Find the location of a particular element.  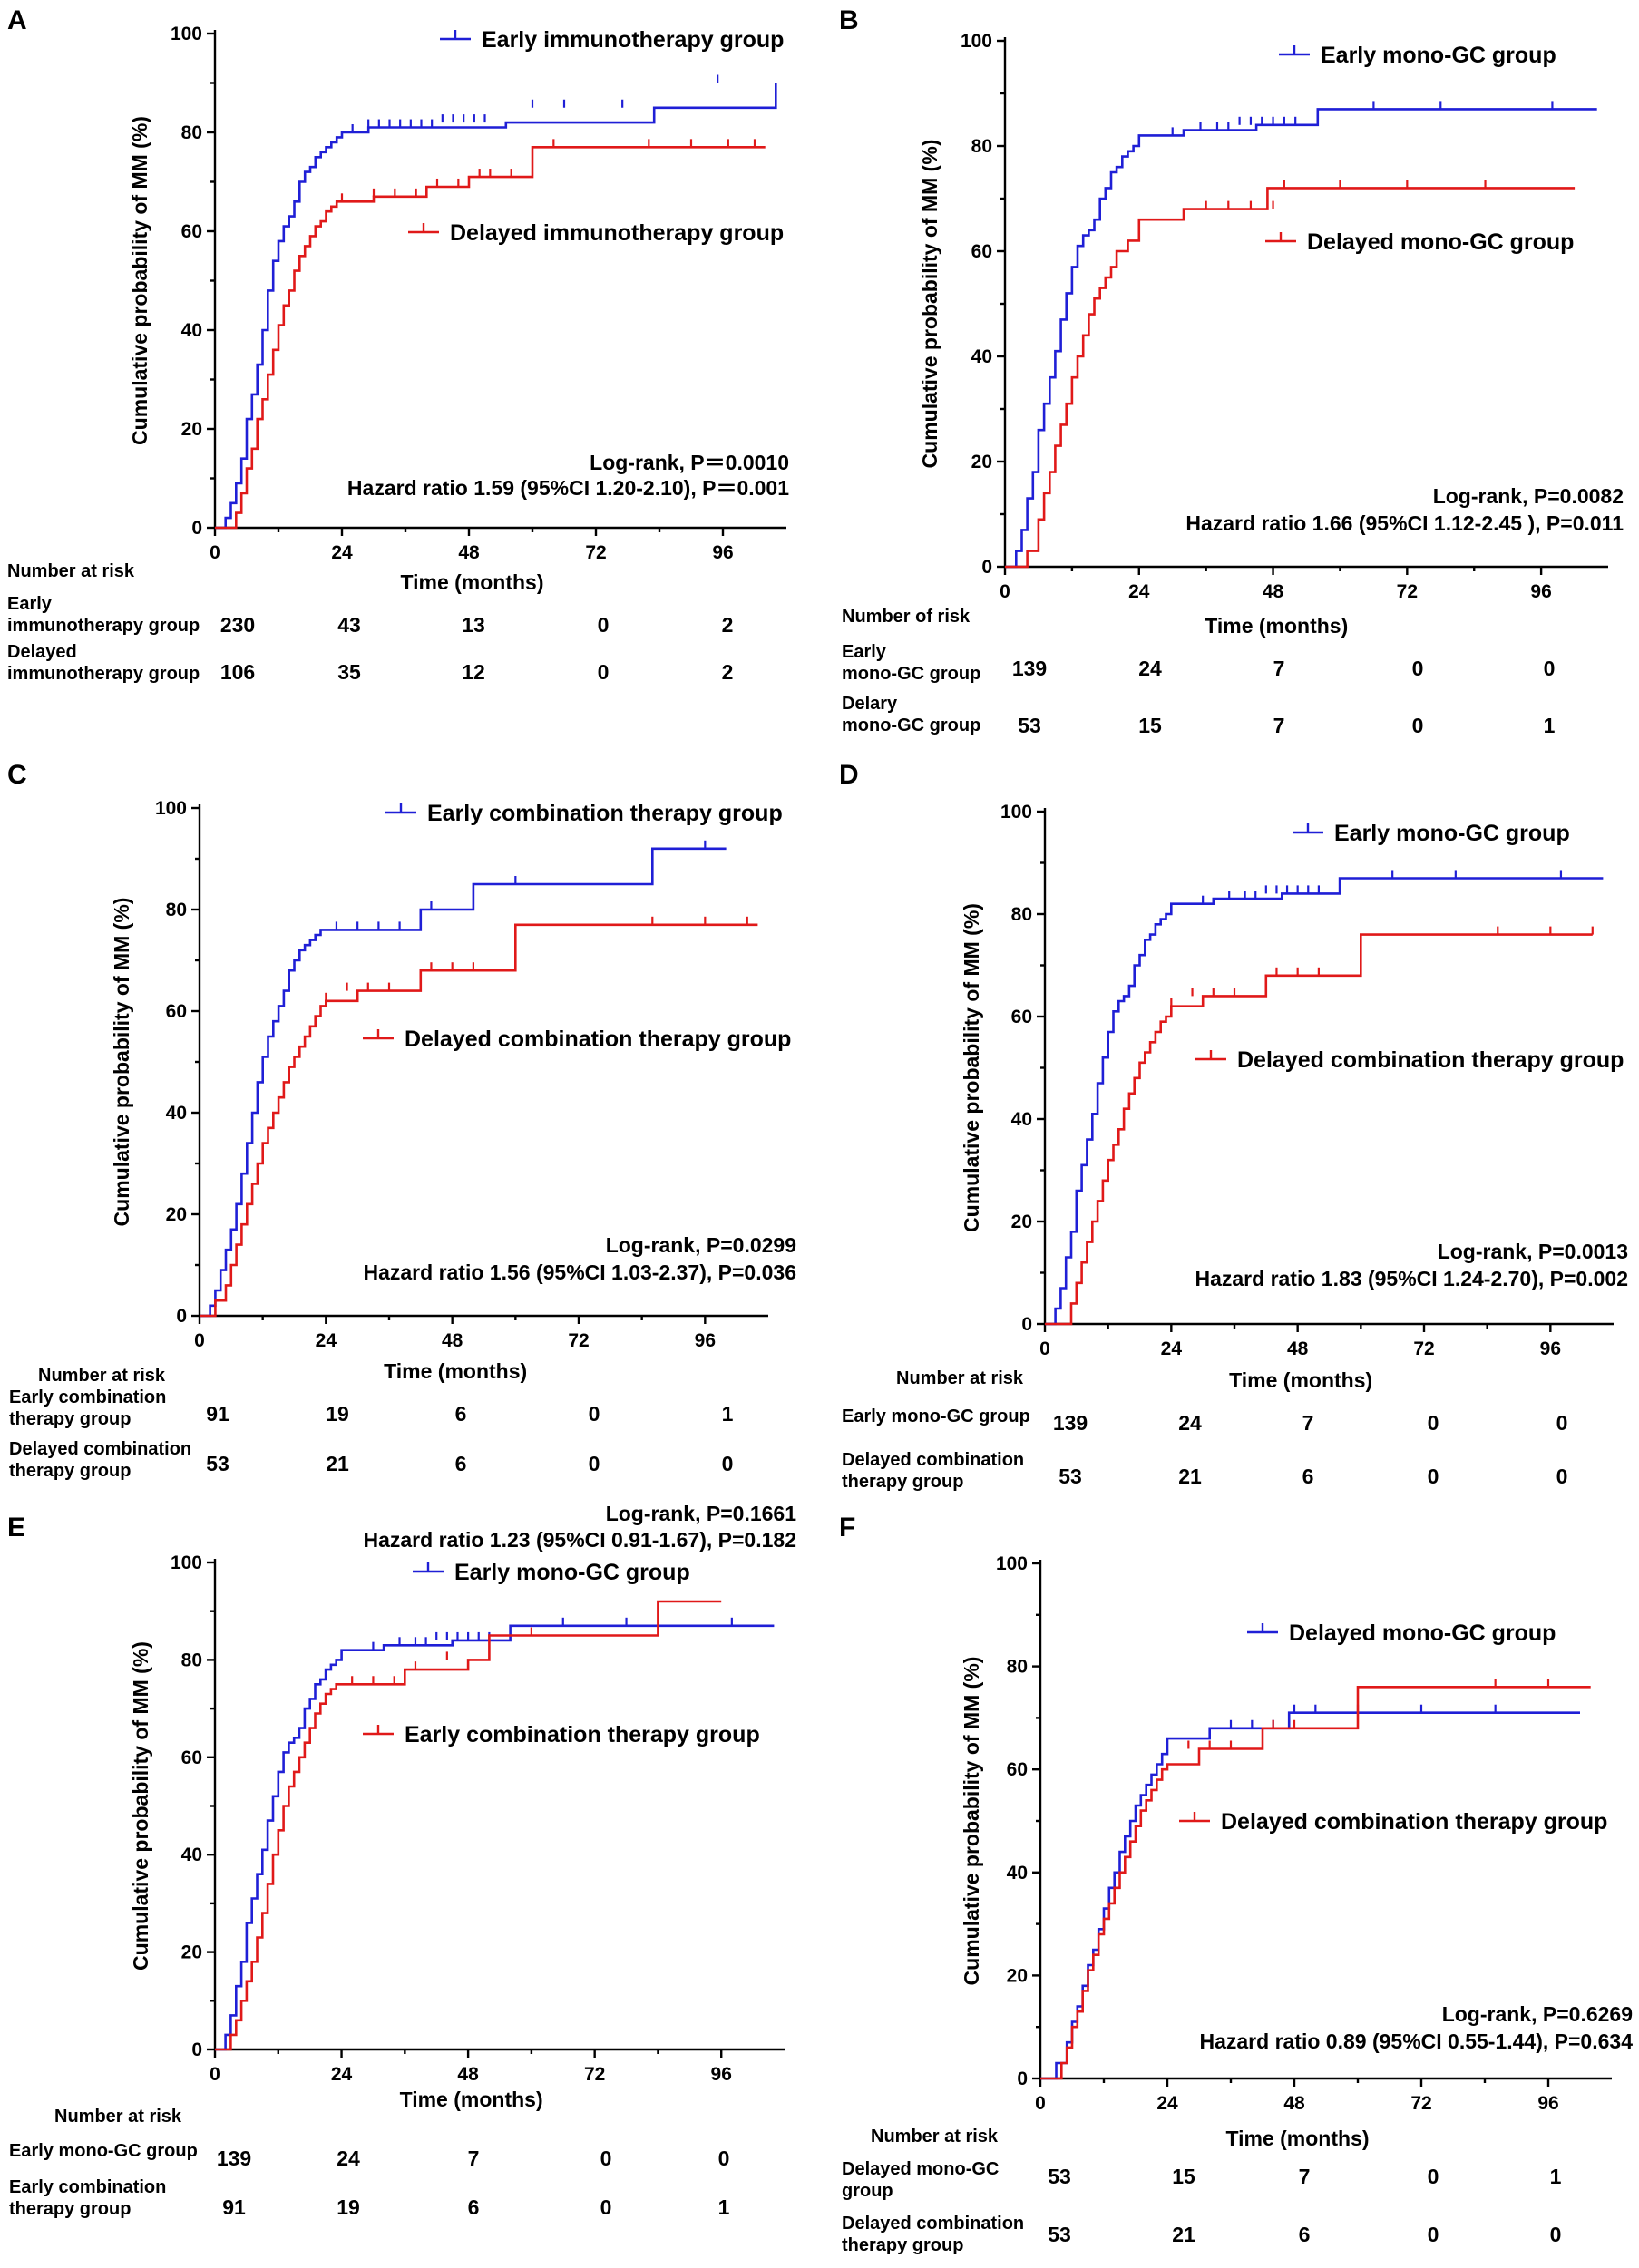

legend-item-early-immunotherapy-group: Early immunotherapy group is located at coordinates (612, 40).